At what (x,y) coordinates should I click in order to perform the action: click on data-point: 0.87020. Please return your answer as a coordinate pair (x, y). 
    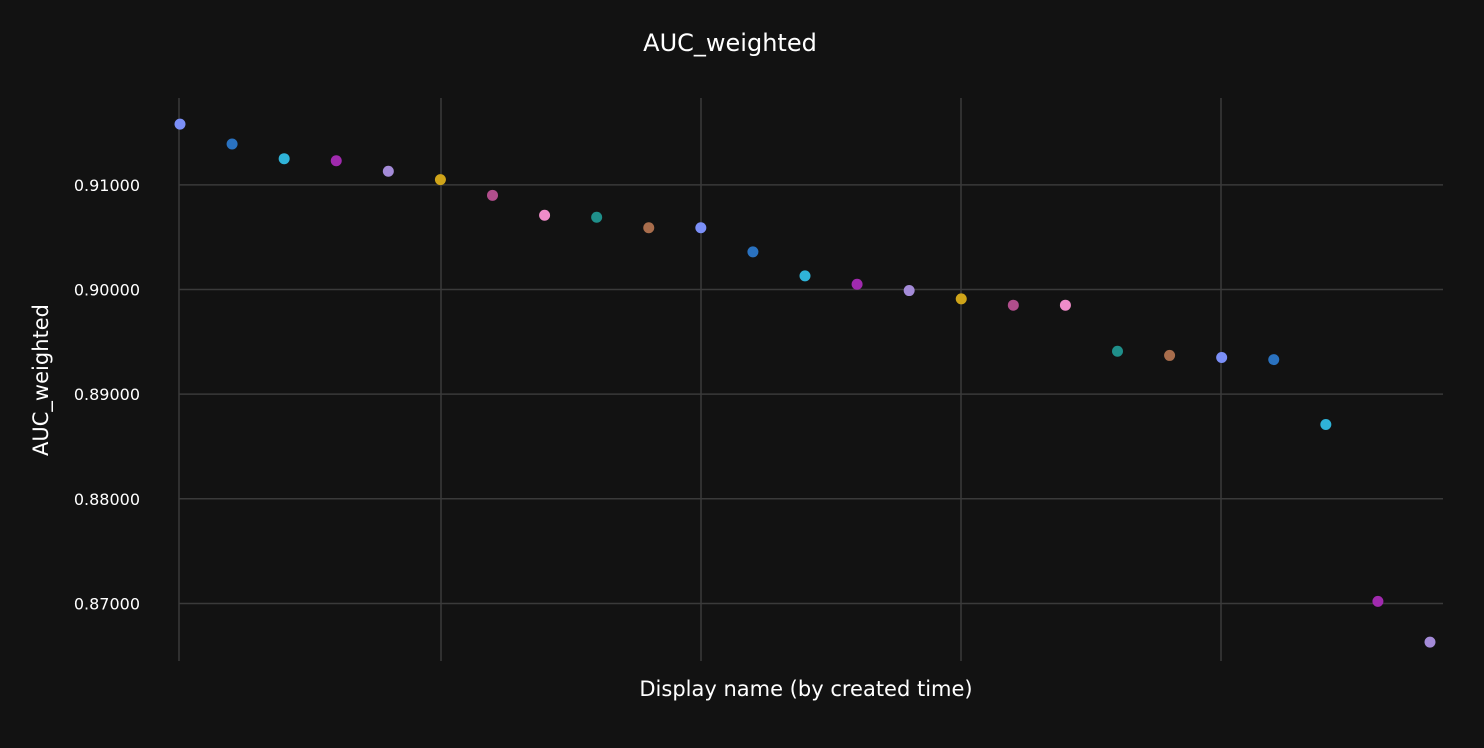
    Looking at the image, I should click on (1378, 601).